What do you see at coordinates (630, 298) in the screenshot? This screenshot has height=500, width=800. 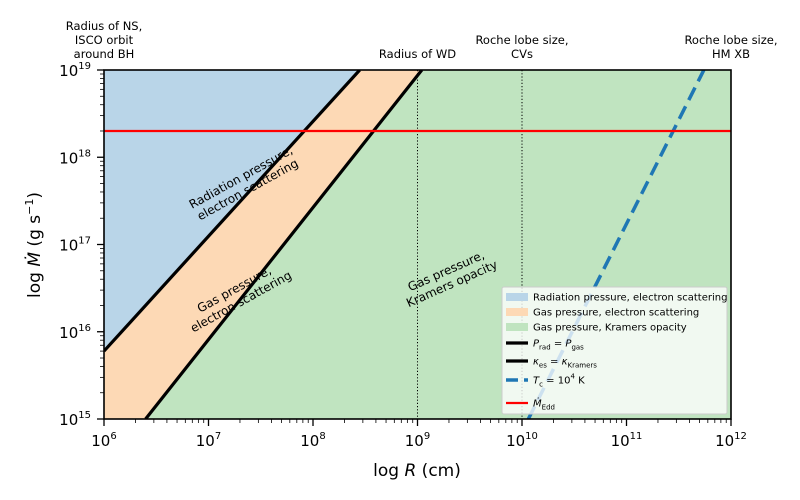 I see `legend-label: Radiation pressure, electron scattering` at bounding box center [630, 298].